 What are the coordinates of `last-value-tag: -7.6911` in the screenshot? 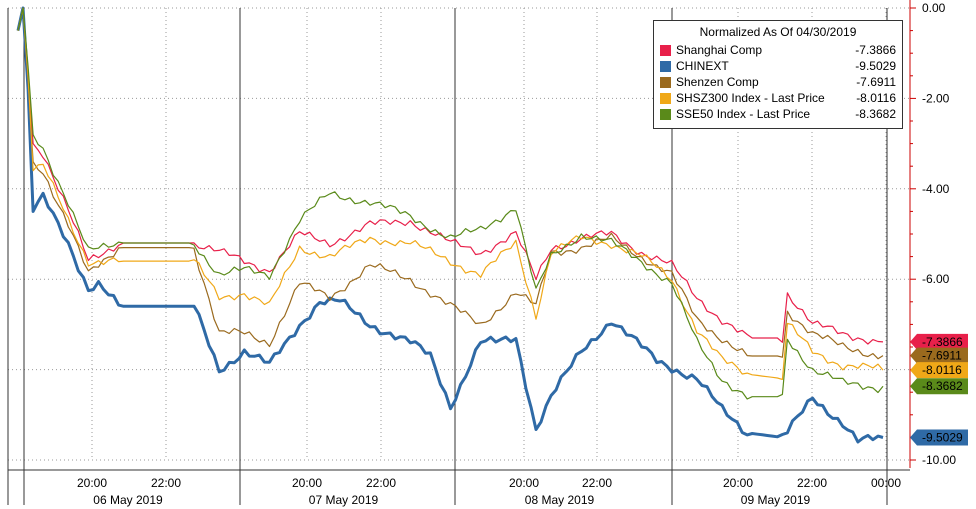 It's located at (939, 355).